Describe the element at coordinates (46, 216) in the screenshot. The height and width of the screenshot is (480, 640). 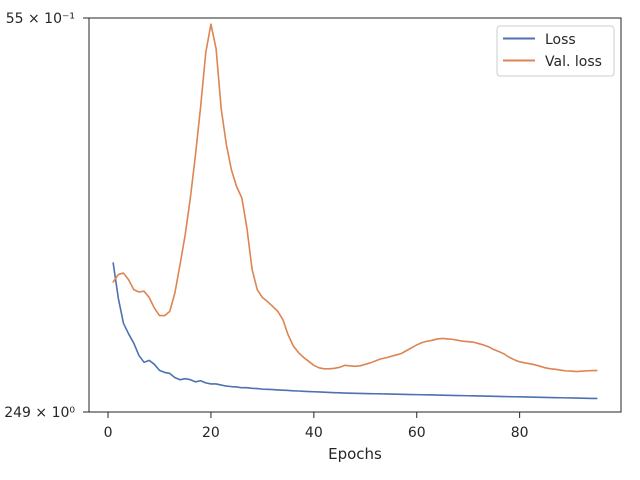
I see `y-axis: 55 × 10⁻¹ 249 × 10⁰` at that location.